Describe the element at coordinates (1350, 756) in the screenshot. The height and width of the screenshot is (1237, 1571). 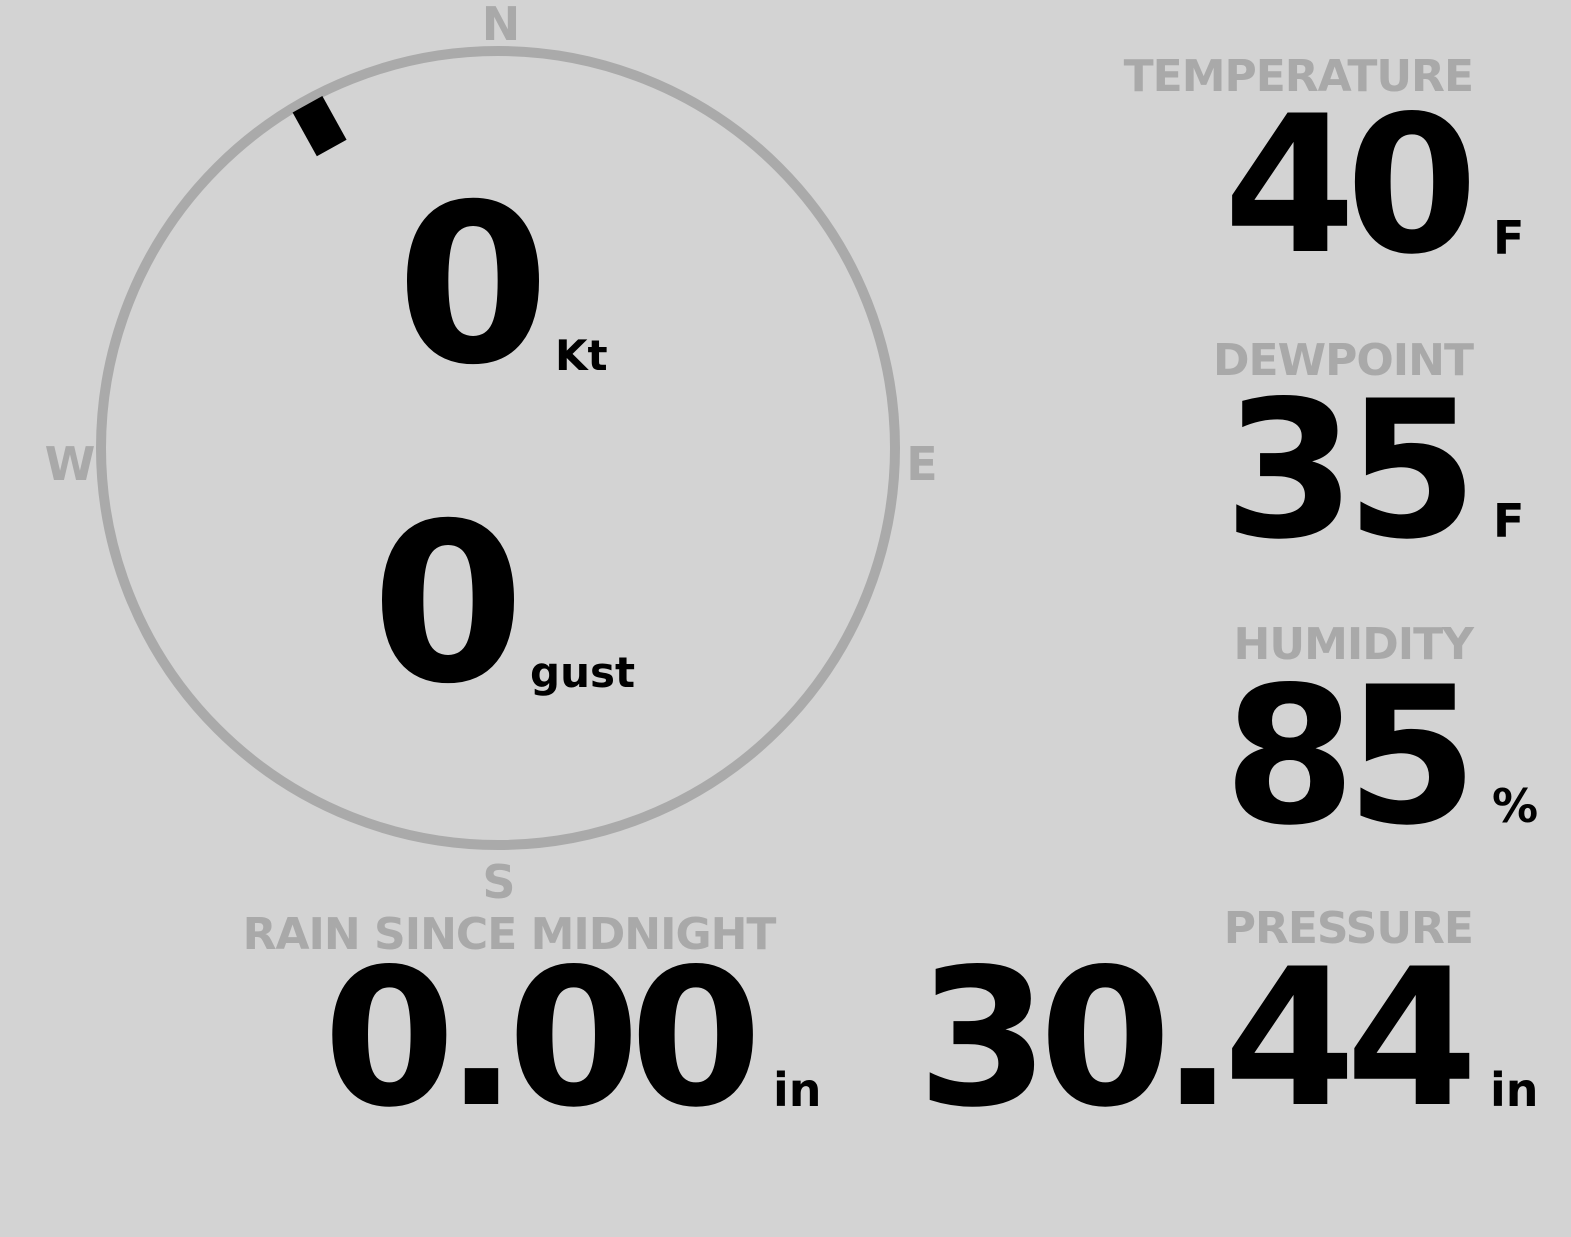
I see `humidity-value: 85` at that location.